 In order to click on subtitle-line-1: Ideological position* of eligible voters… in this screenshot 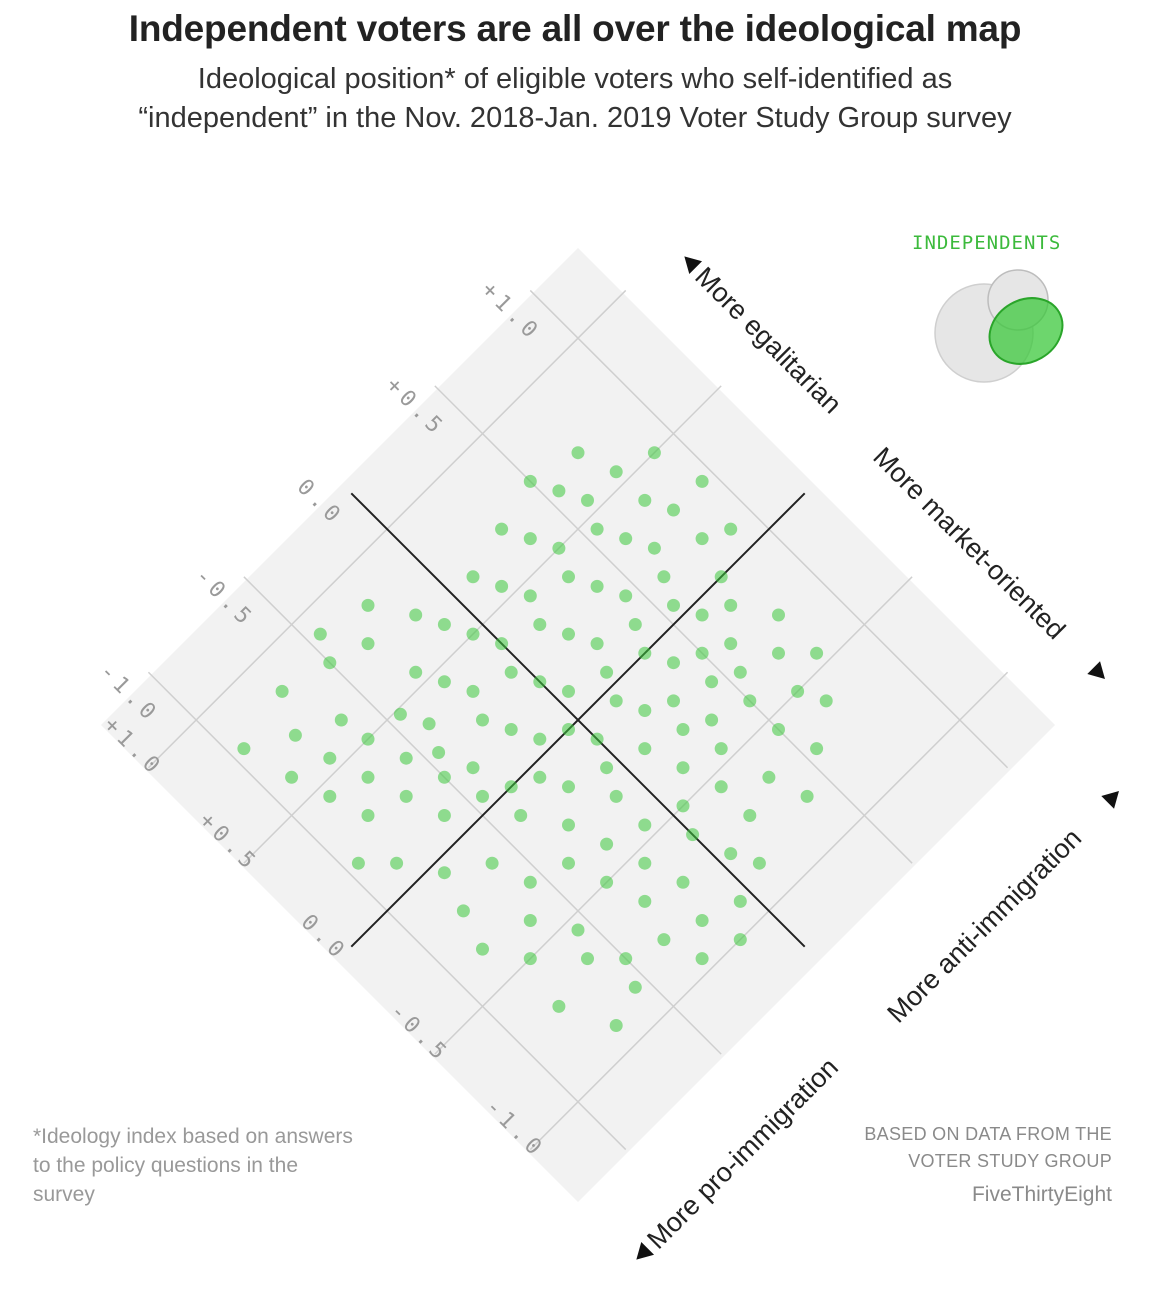, I will do `click(575, 79)`.